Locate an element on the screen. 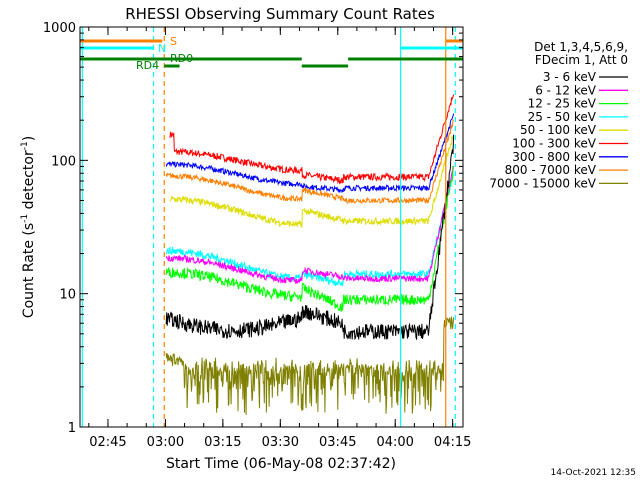 Image resolution: width=640 pixels, height=480 pixels. series-50-100keV is located at coordinates (312, 181).